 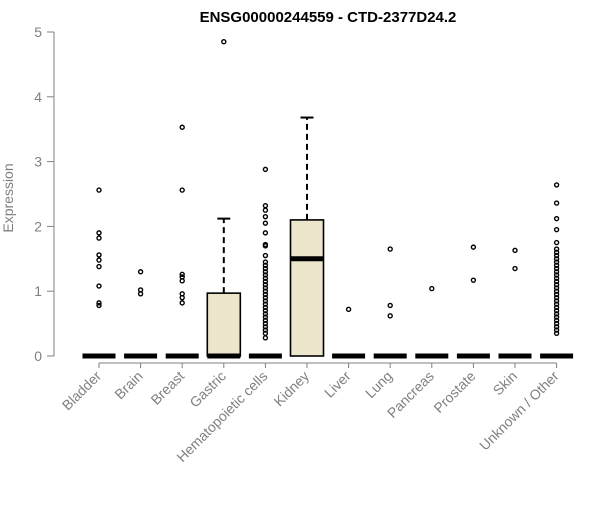 I want to click on x-tick-label: Unknown / Other, so click(x=519, y=411).